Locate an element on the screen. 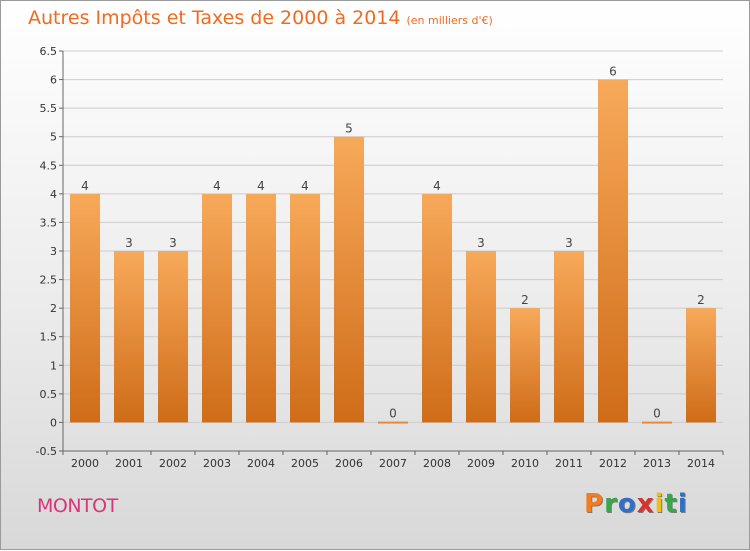 This screenshot has width=750, height=551. y-tick-label: 6 is located at coordinates (53, 80).